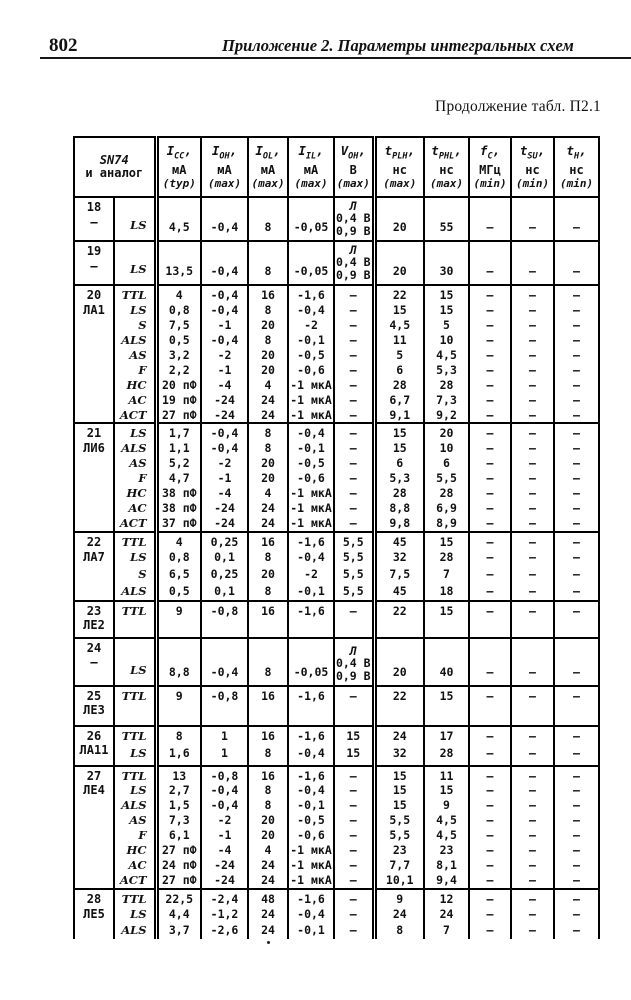 This screenshot has width=631, height=1000. I want to click on series-type-label: S, so click(134, 575).